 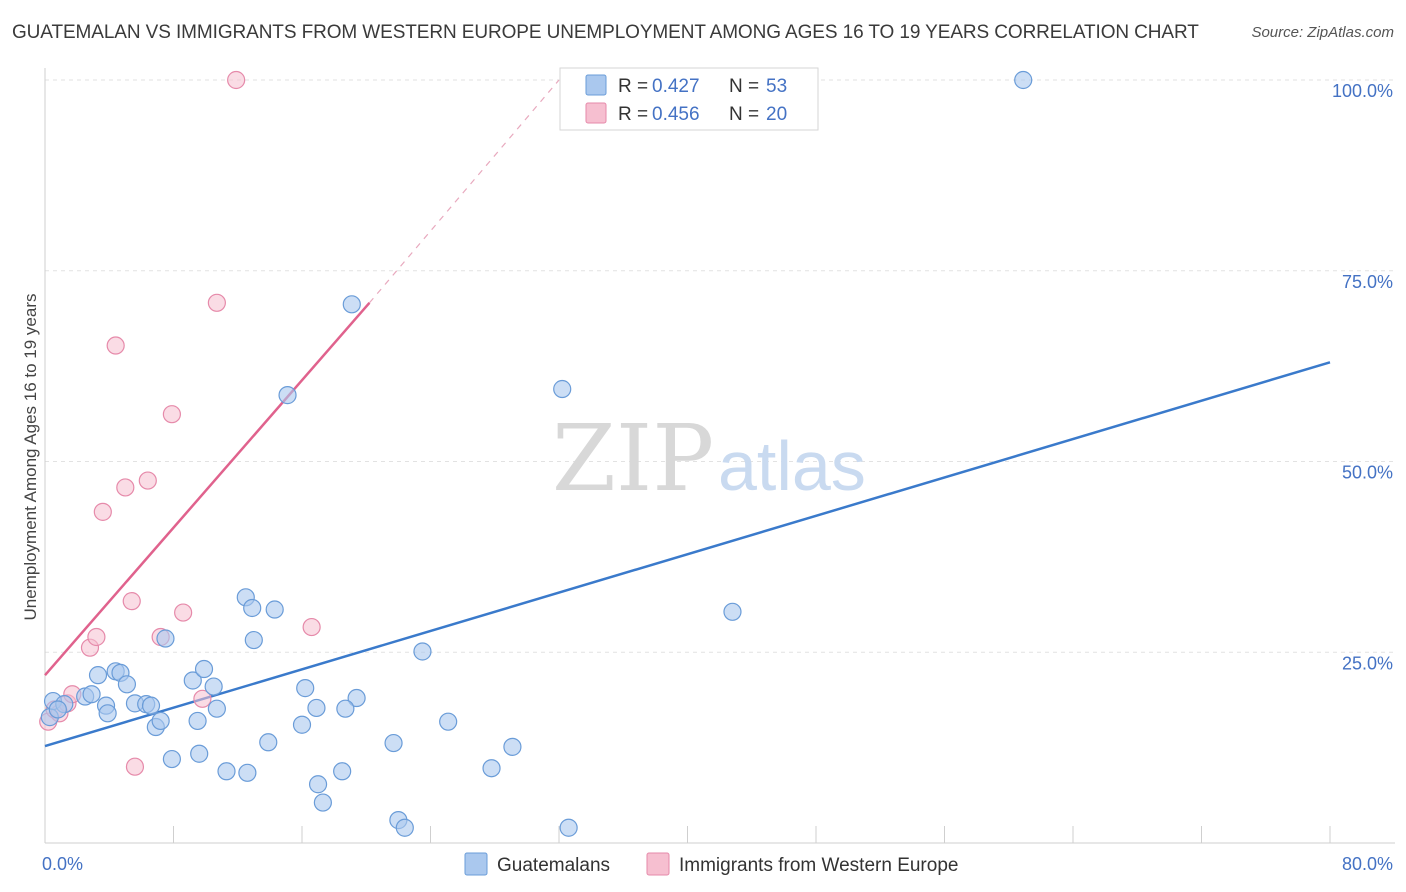 What do you see at coordinates (658, 864) in the screenshot?
I see `series-legend-swatch-immigrants` at bounding box center [658, 864].